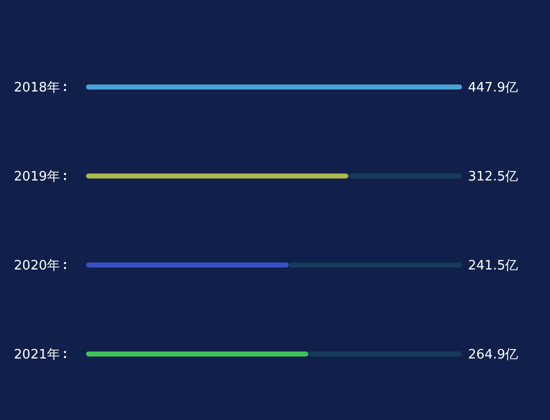  Describe the element at coordinates (274, 87) in the screenshot. I see `bar` at that location.